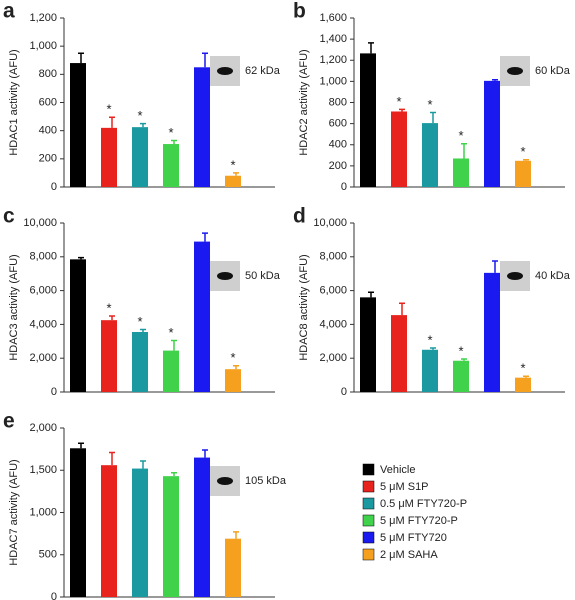 The width and height of the screenshot is (575, 600). Describe the element at coordinates (338, 102) in the screenshot. I see `y-tick-label: 800` at that location.